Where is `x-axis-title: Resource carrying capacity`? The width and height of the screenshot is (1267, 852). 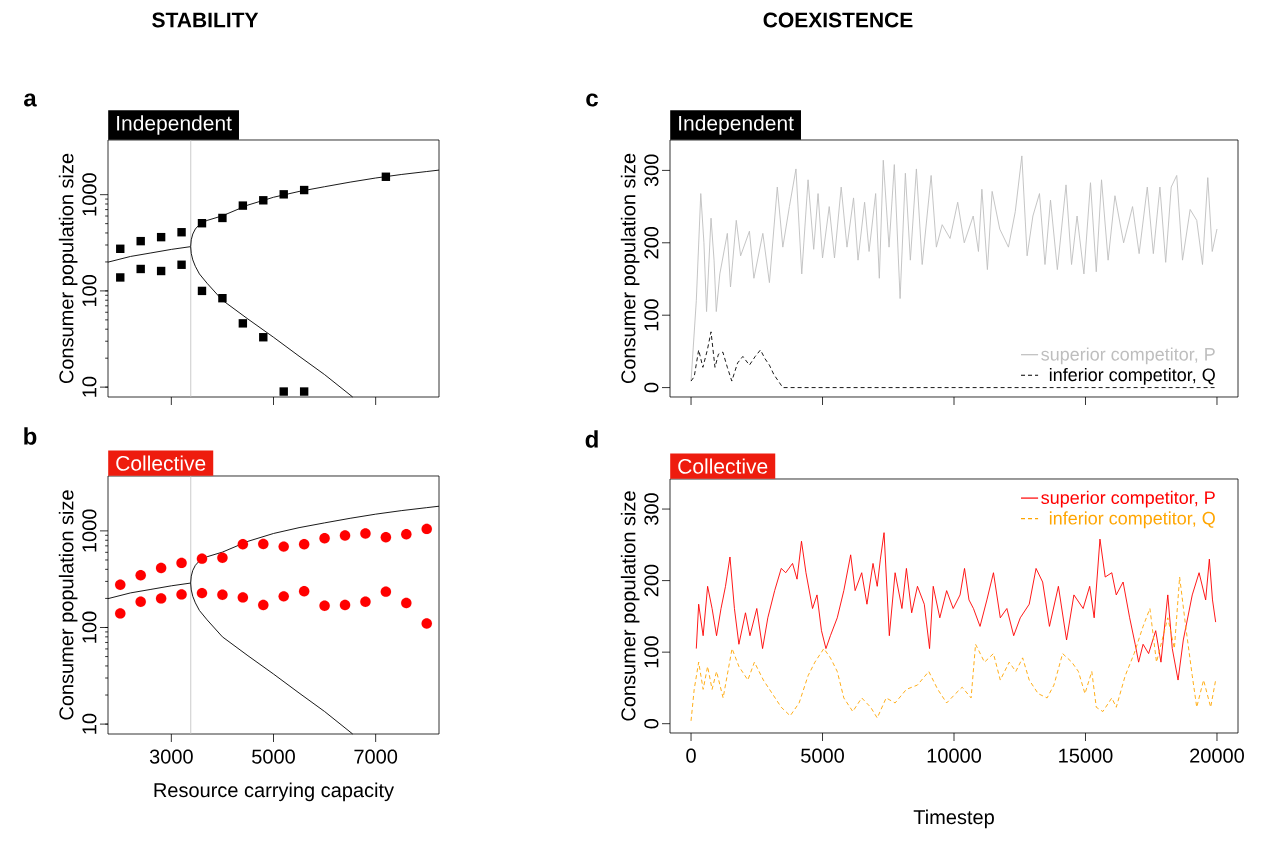 x-axis-title: Resource carrying capacity is located at coordinates (274, 792).